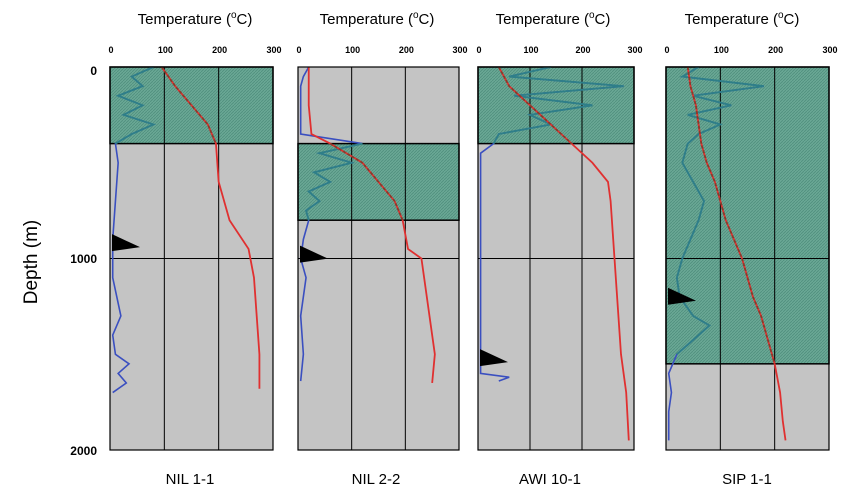  Describe the element at coordinates (747, 479) in the screenshot. I see `well-label: SIP 1-1` at that location.